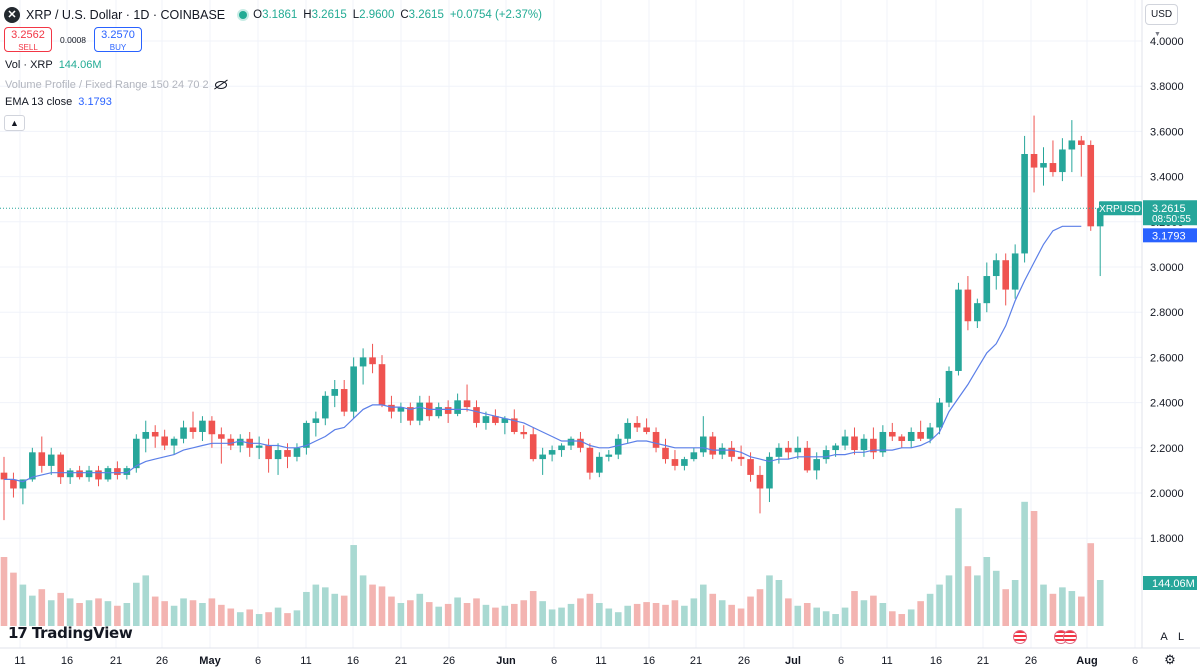 The height and width of the screenshot is (671, 1200). I want to click on ohlc-item: L2.9600, so click(374, 15).